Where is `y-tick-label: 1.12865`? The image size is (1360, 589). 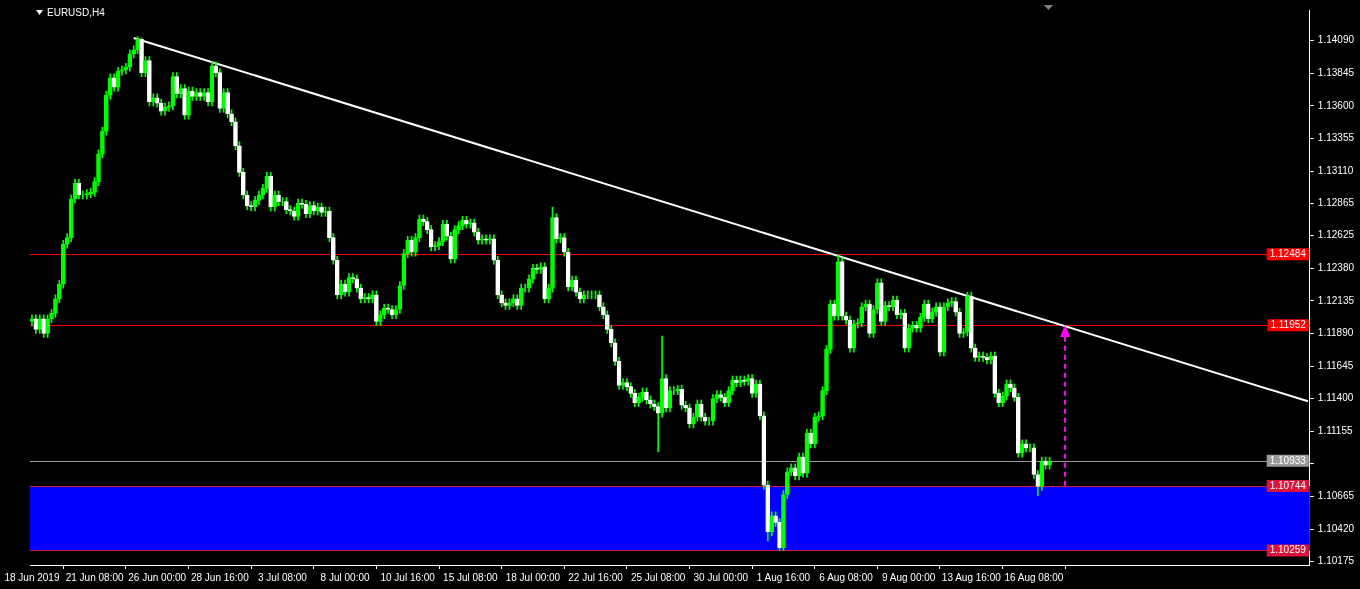
y-tick-label: 1.12865 is located at coordinates (1336, 203).